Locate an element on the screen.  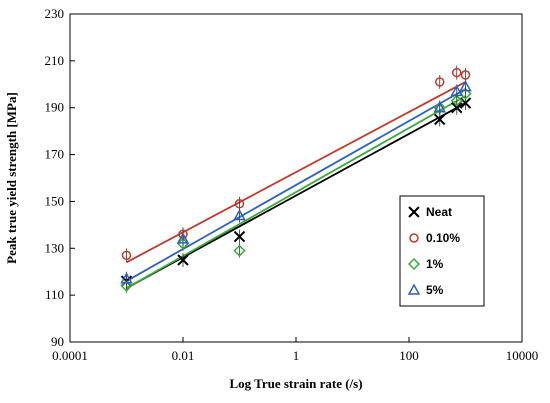
legend: Neat 0.10% 1% 5% is located at coordinates (442, 251).